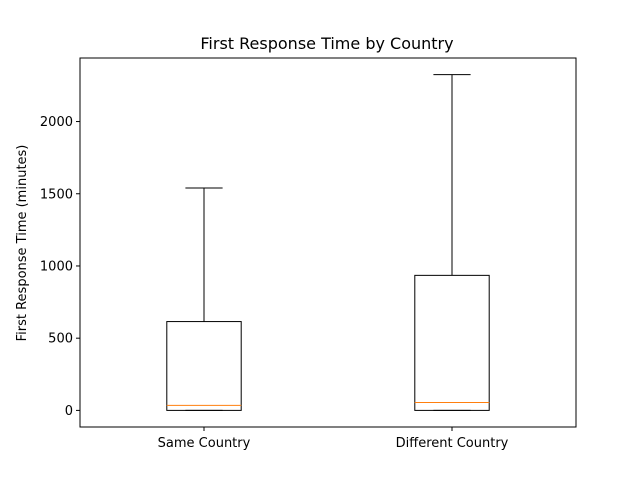 This screenshot has width=640, height=480. What do you see at coordinates (69, 411) in the screenshot?
I see `y-tick-label: 0` at bounding box center [69, 411].